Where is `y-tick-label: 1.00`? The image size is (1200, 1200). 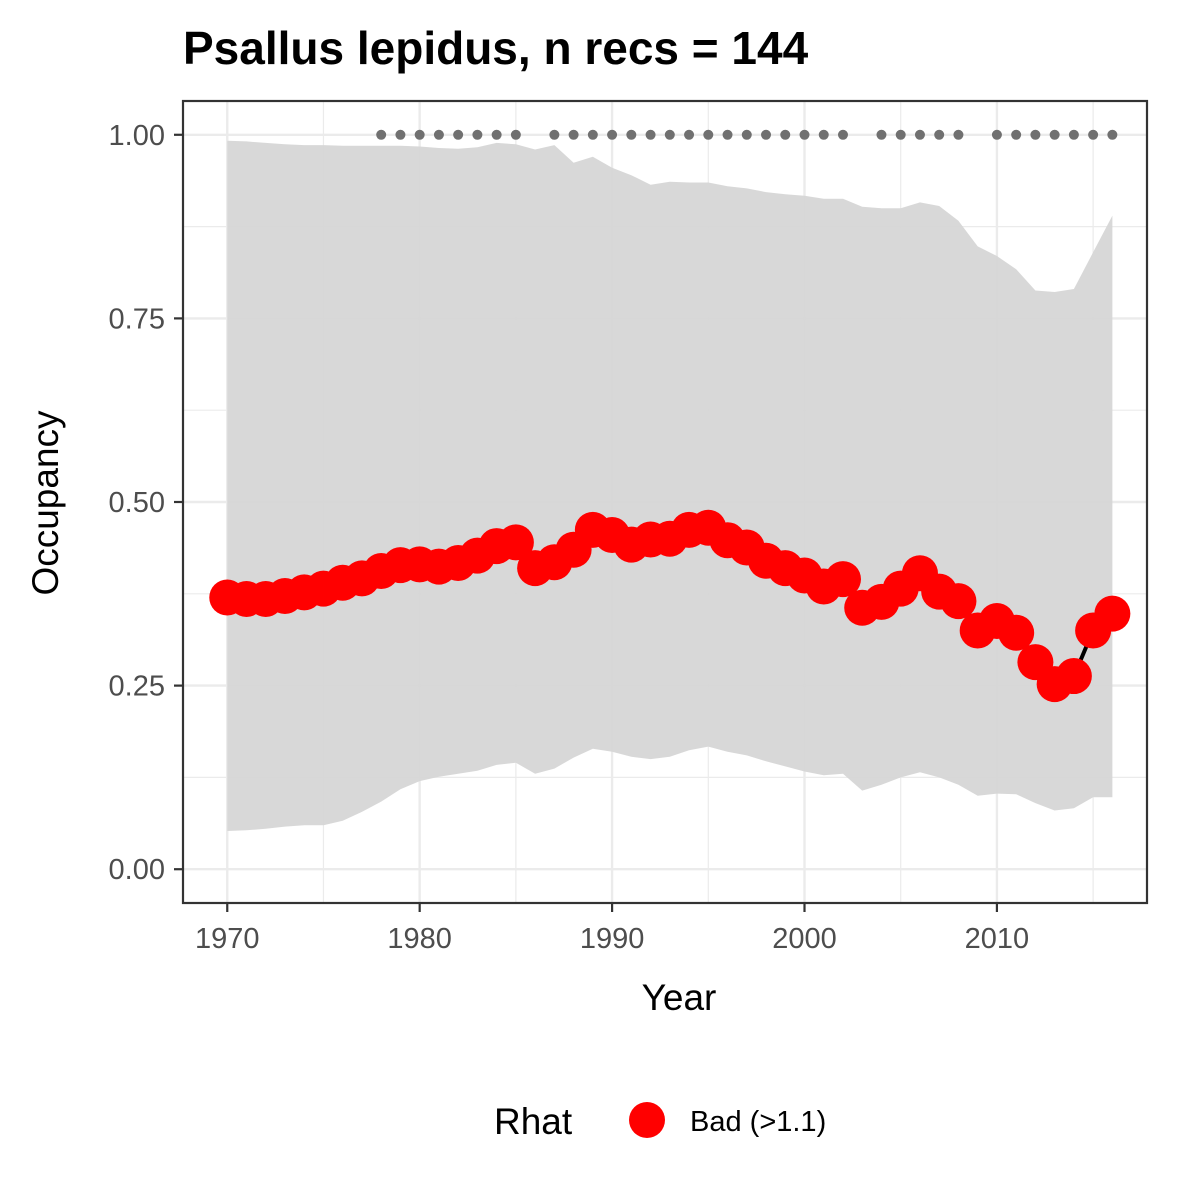 y-tick-label: 1.00 is located at coordinates (137, 136).